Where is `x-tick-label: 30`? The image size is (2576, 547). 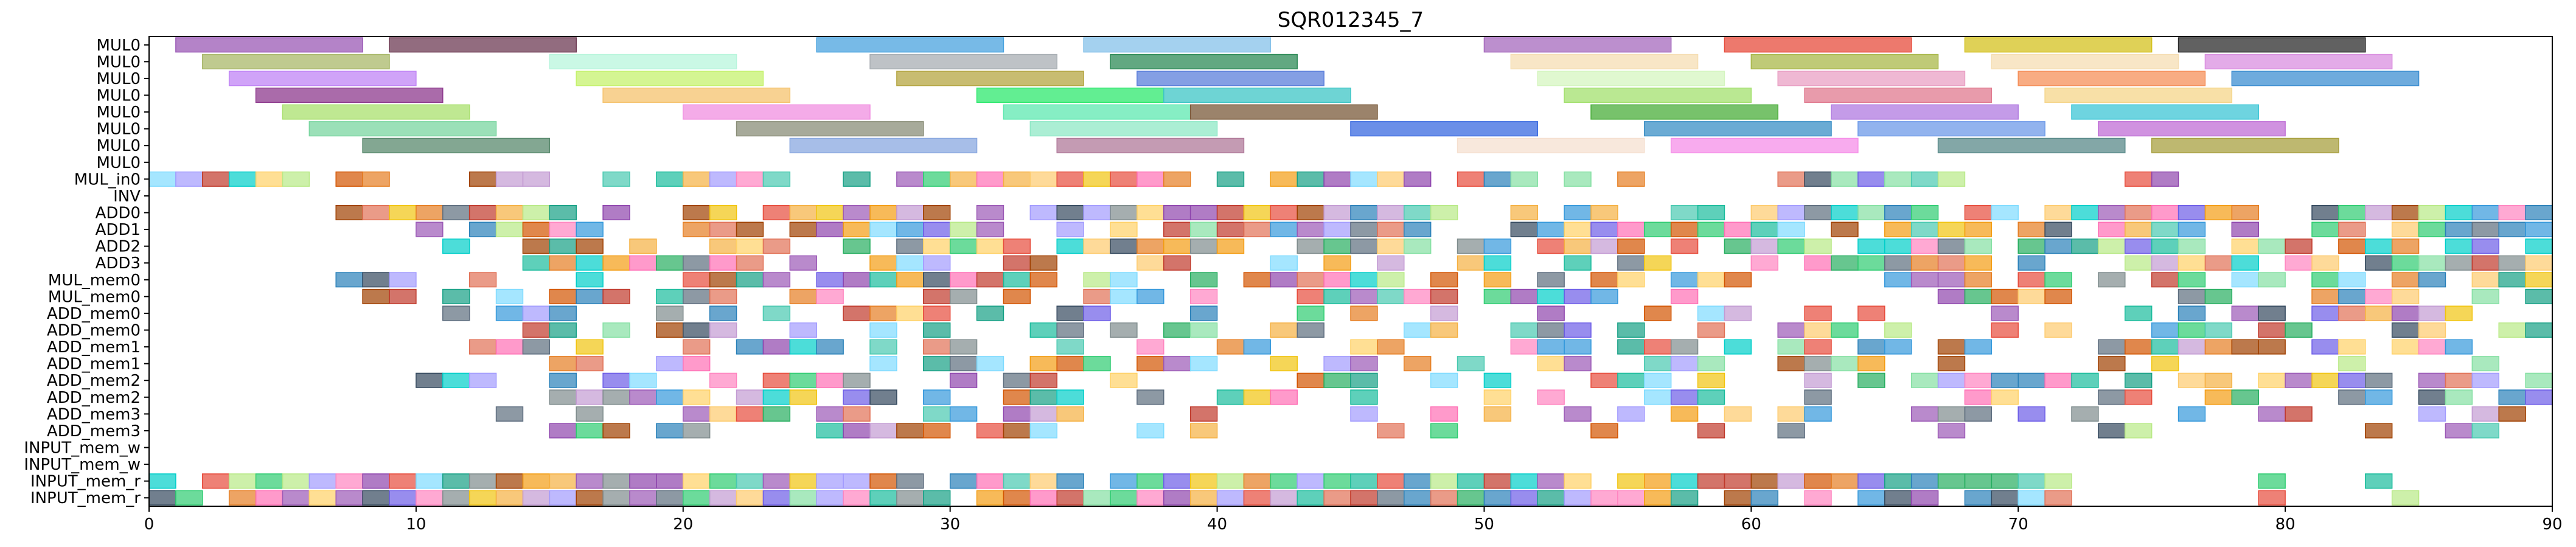 x-tick-label: 30 is located at coordinates (950, 524).